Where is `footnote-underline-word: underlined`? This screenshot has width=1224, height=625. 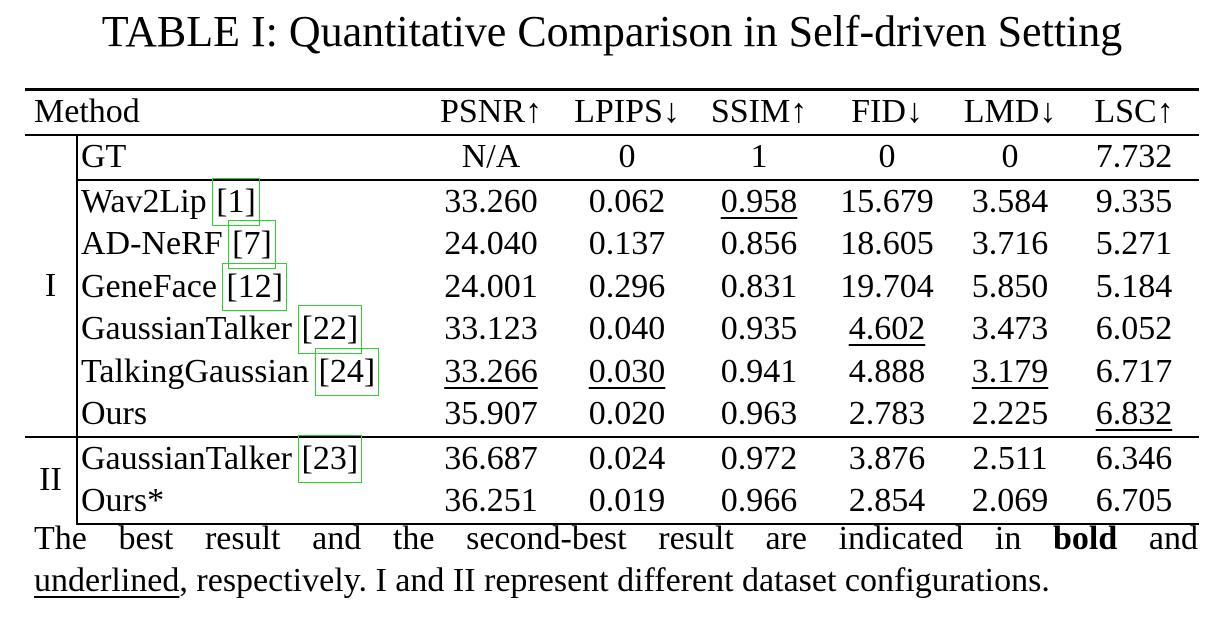 footnote-underline-word: underlined is located at coordinates (107, 580).